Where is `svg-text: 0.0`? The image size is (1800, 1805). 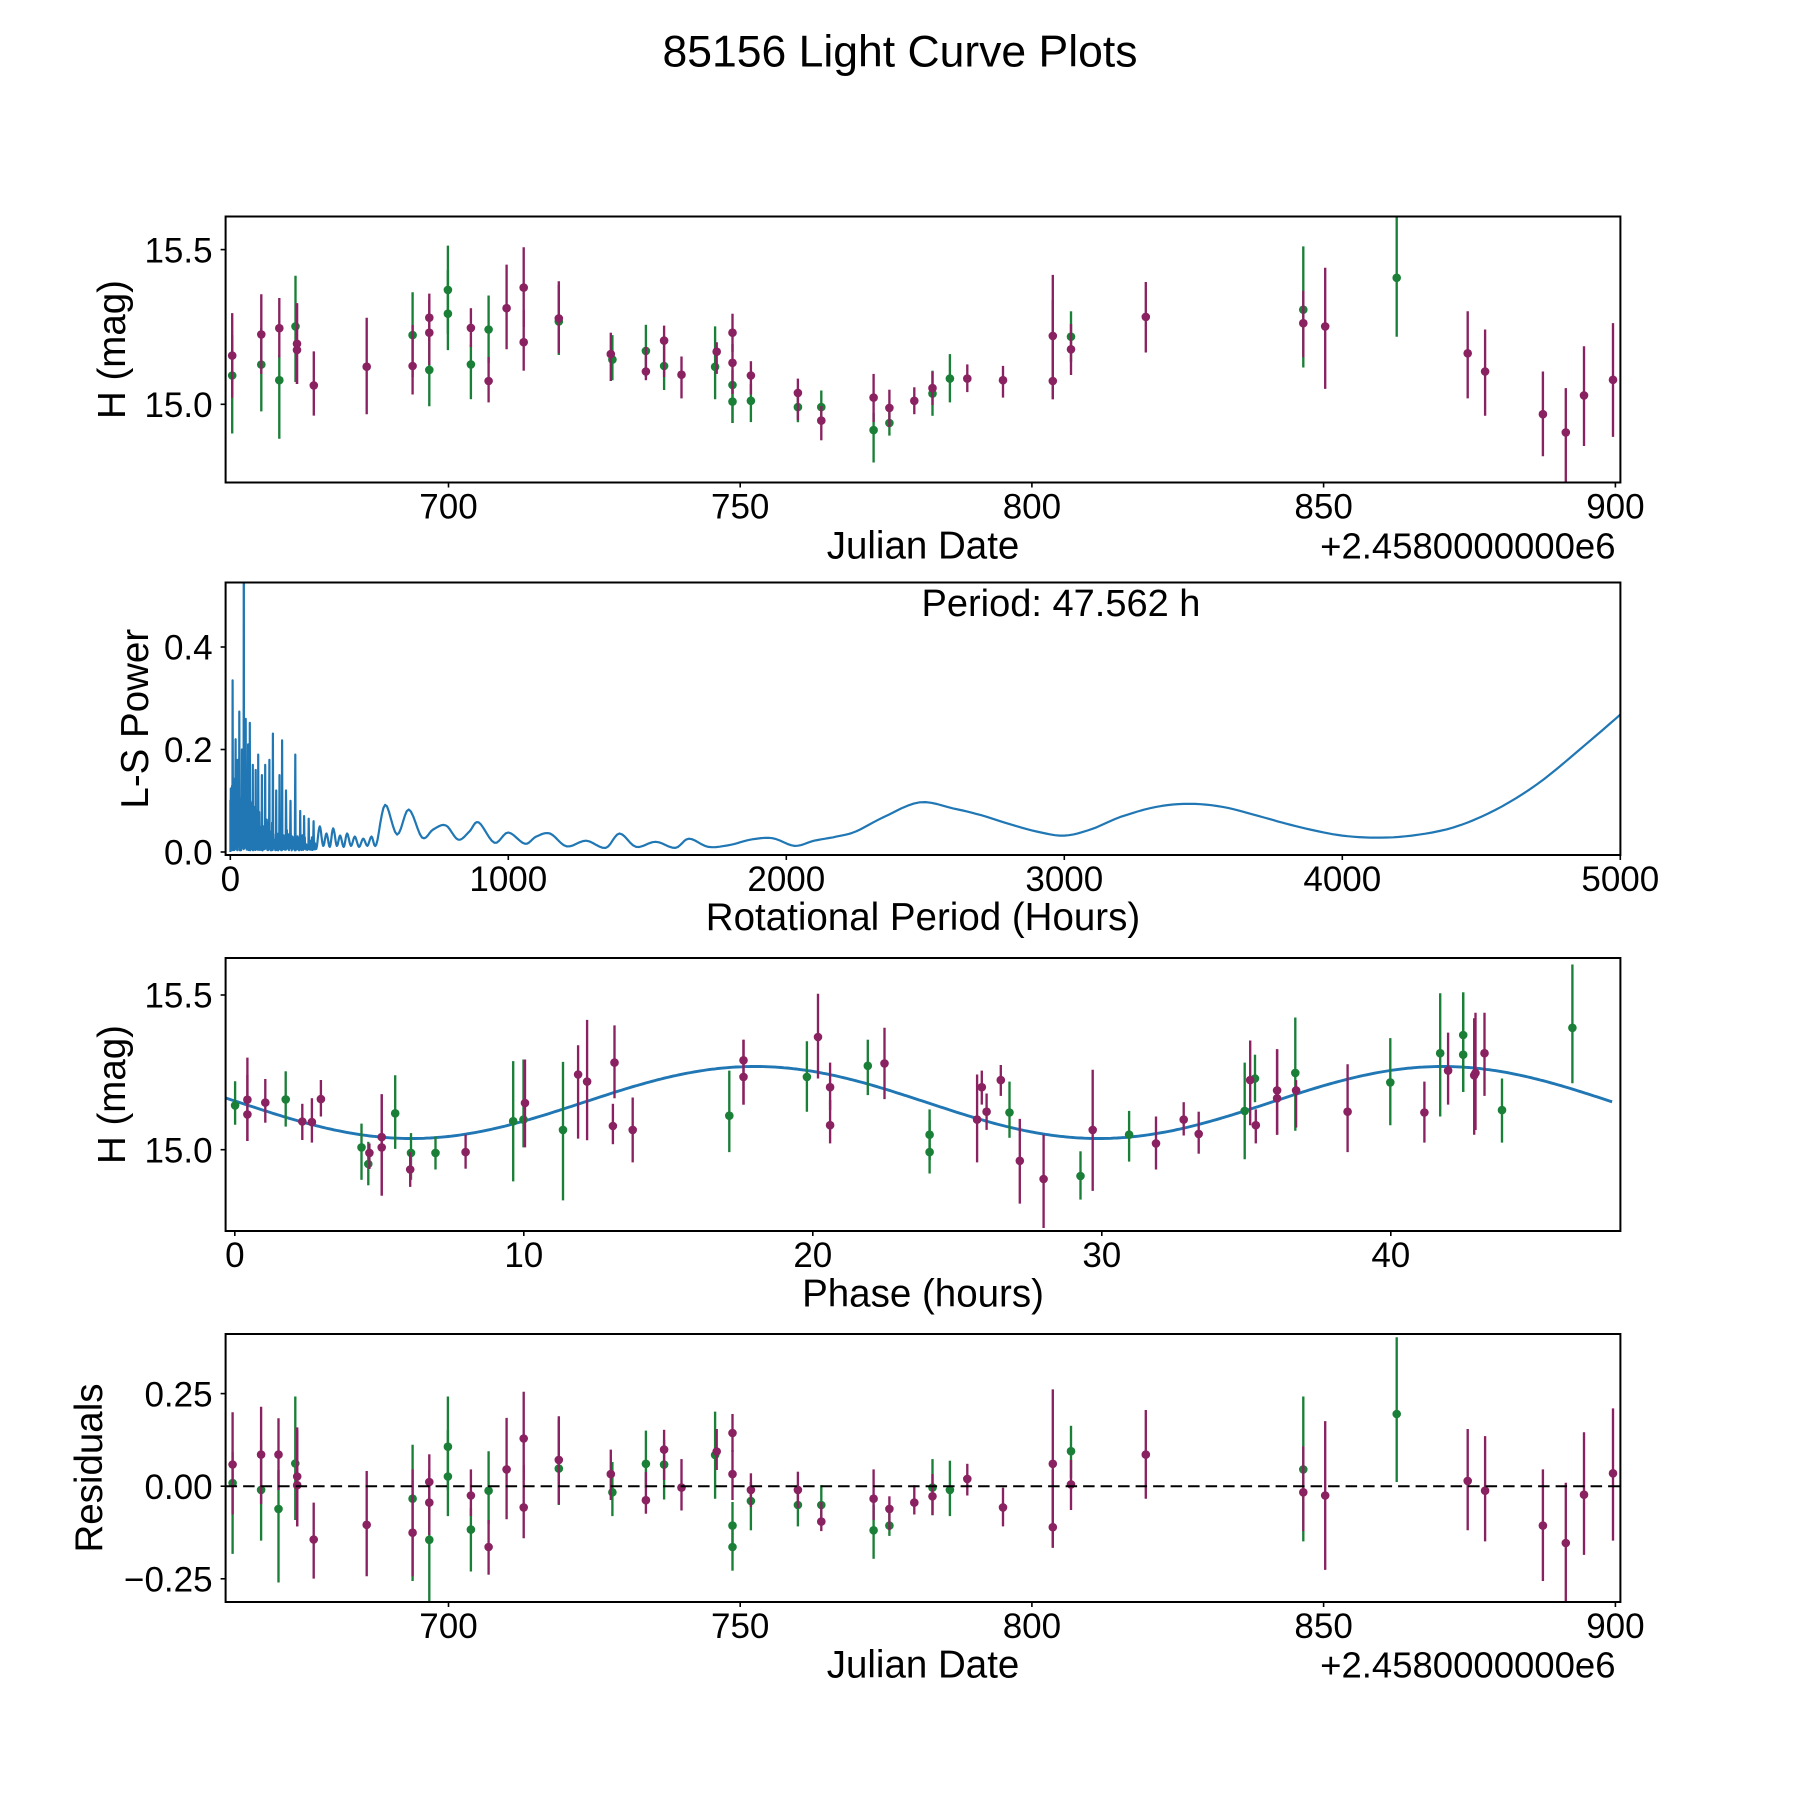 svg-text: 0.0 is located at coordinates (188, 853).